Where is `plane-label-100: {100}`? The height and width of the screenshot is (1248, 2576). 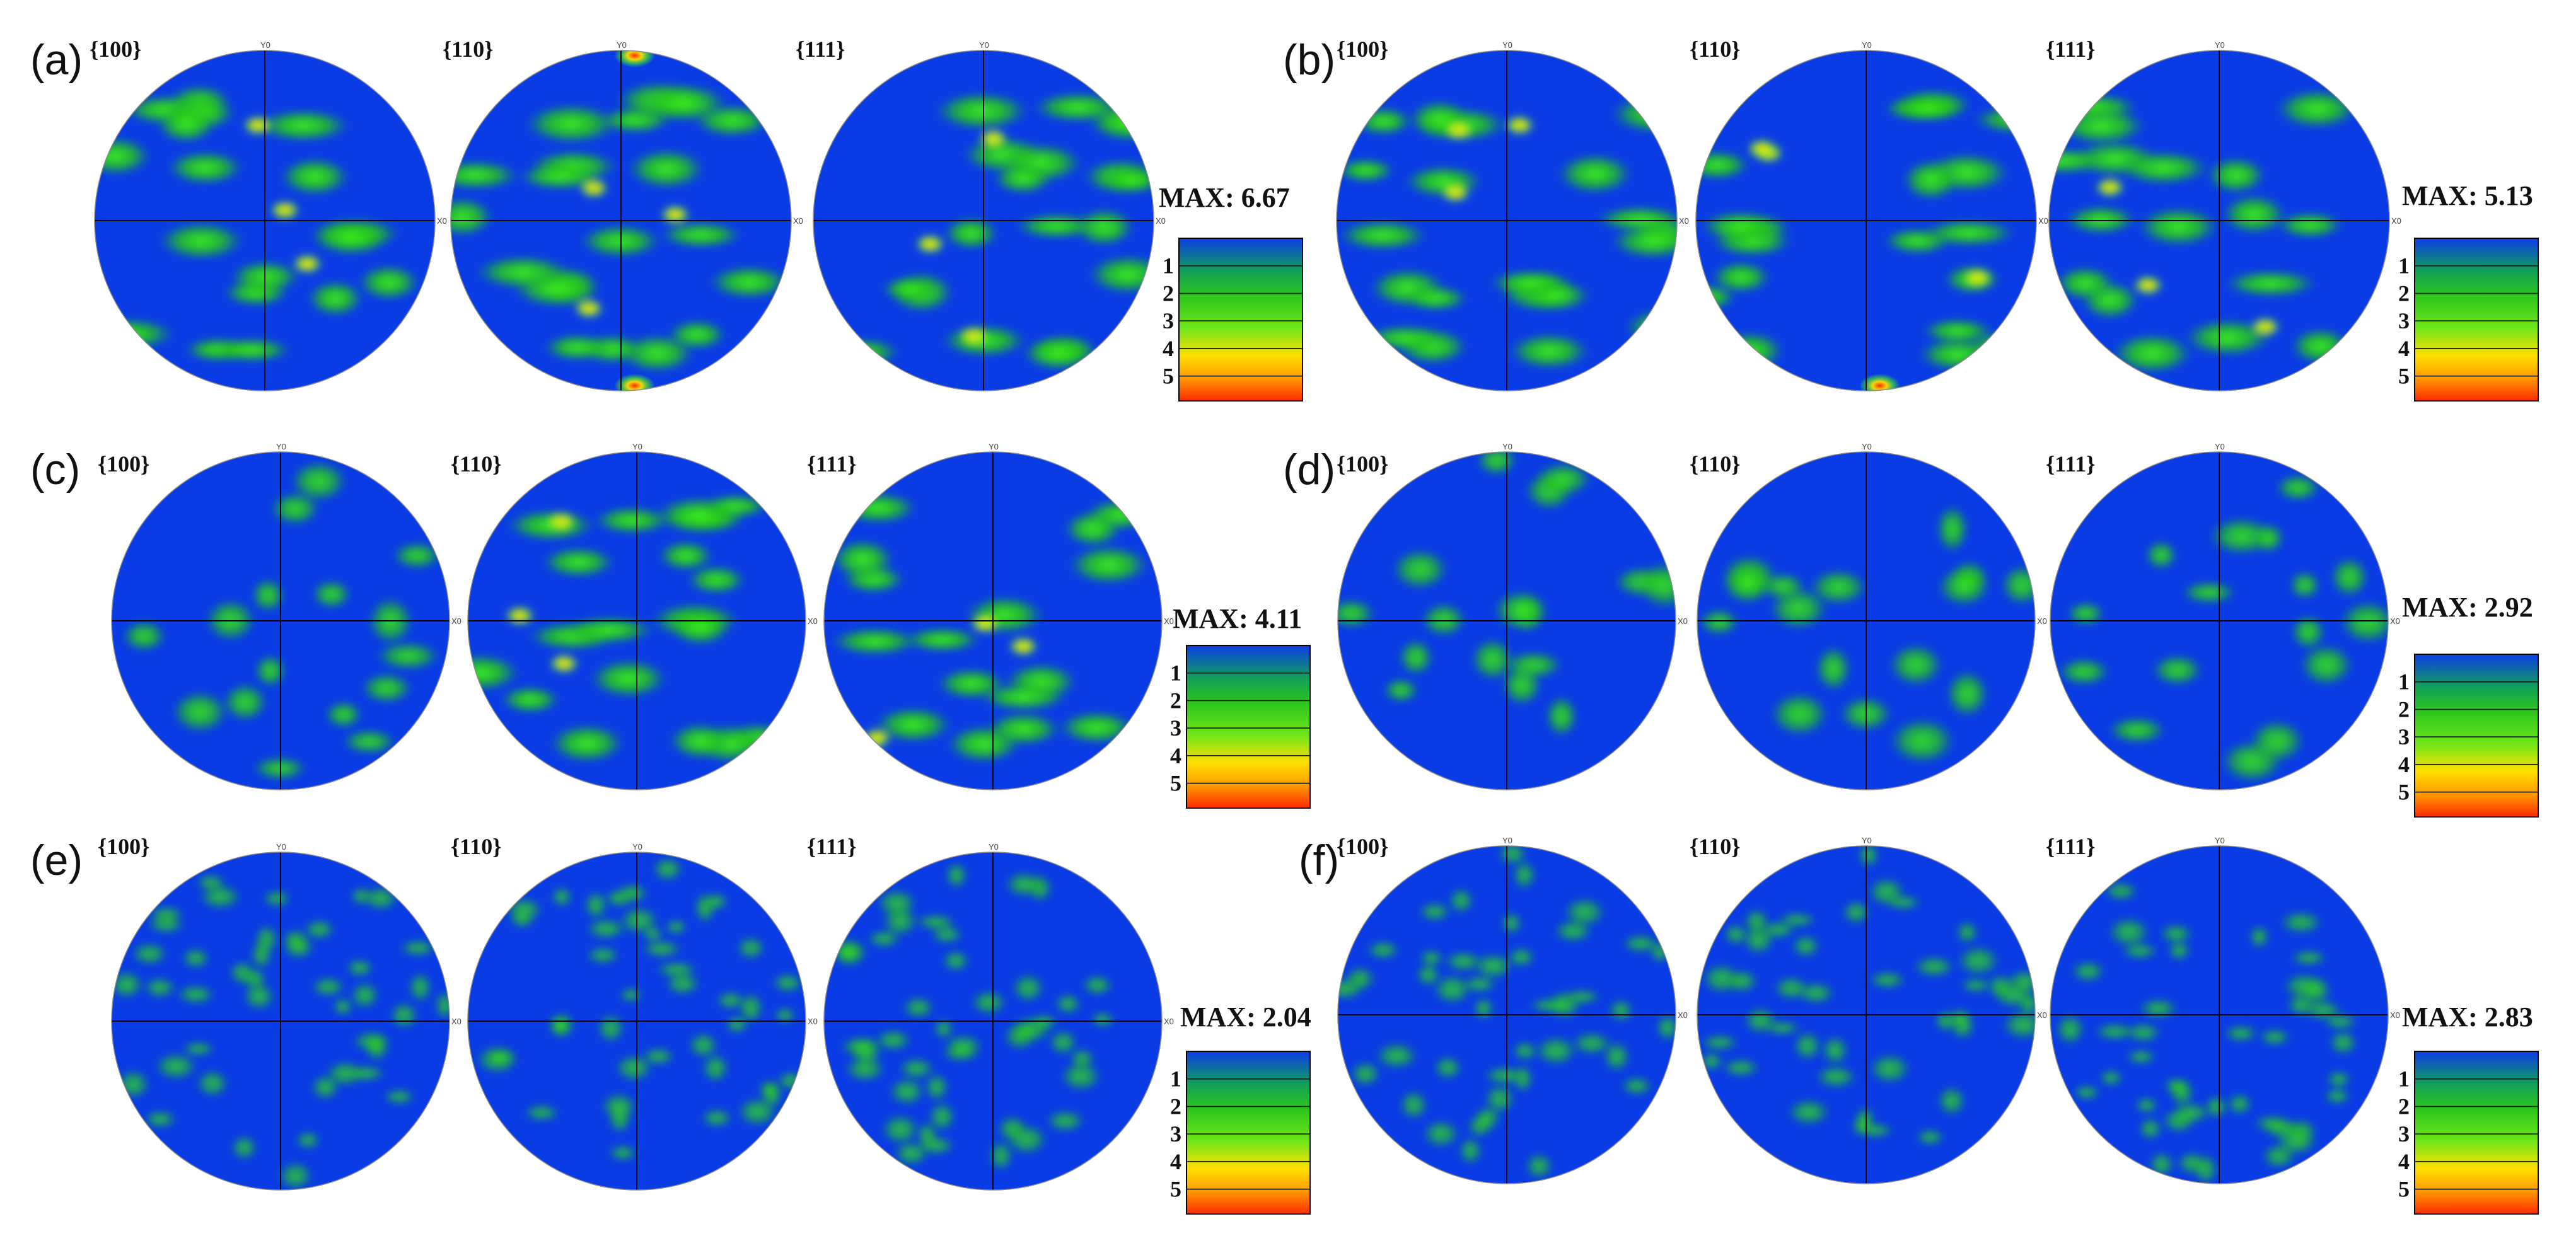
plane-label-100: {100} is located at coordinates (1362, 846).